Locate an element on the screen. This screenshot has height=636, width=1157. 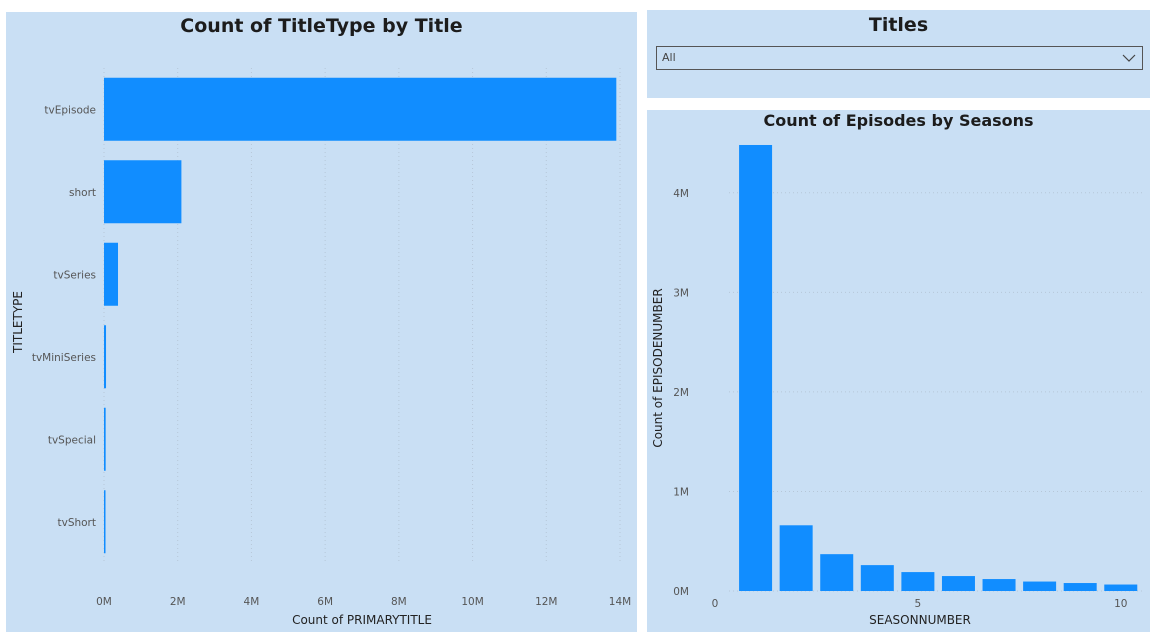
y-tick-label: 3M is located at coordinates (681, 293).